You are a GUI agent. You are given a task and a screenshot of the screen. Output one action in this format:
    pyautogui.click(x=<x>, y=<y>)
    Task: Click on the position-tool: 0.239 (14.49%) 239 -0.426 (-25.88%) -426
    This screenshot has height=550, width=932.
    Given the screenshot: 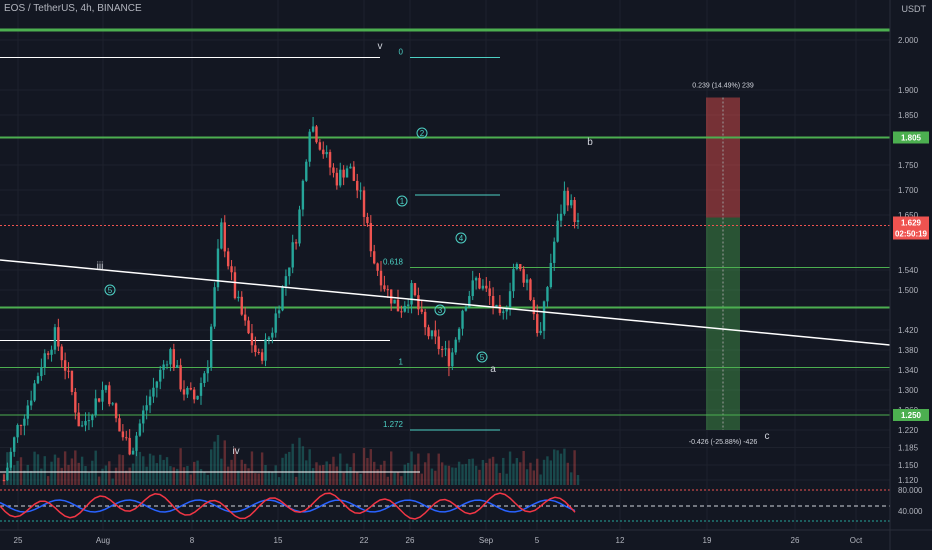 What is the action you would take?
    pyautogui.click(x=723, y=265)
    